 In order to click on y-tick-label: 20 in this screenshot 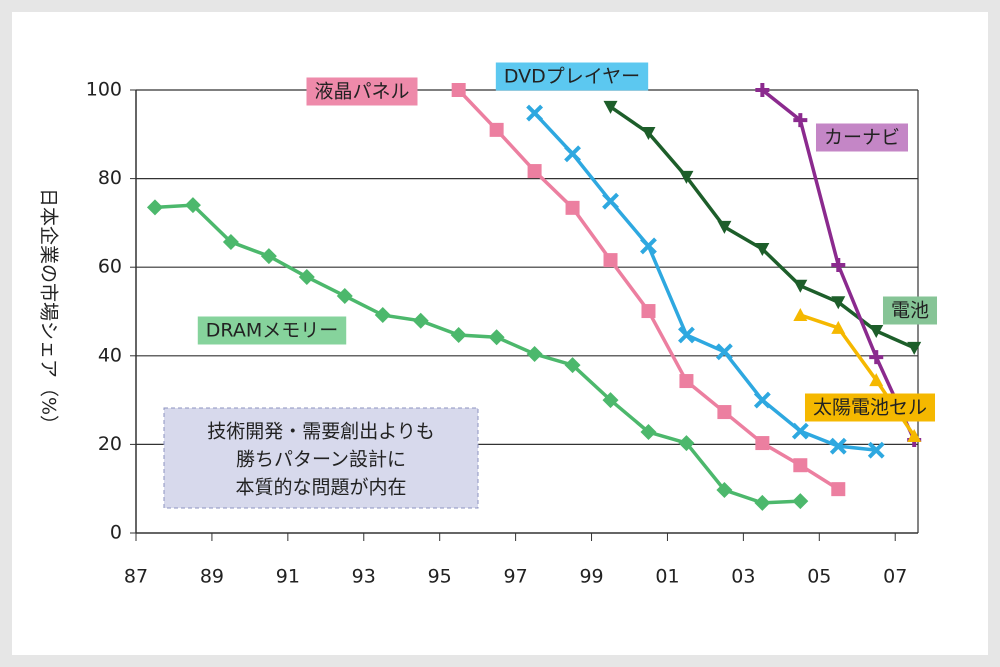, I will do `click(110, 444)`.